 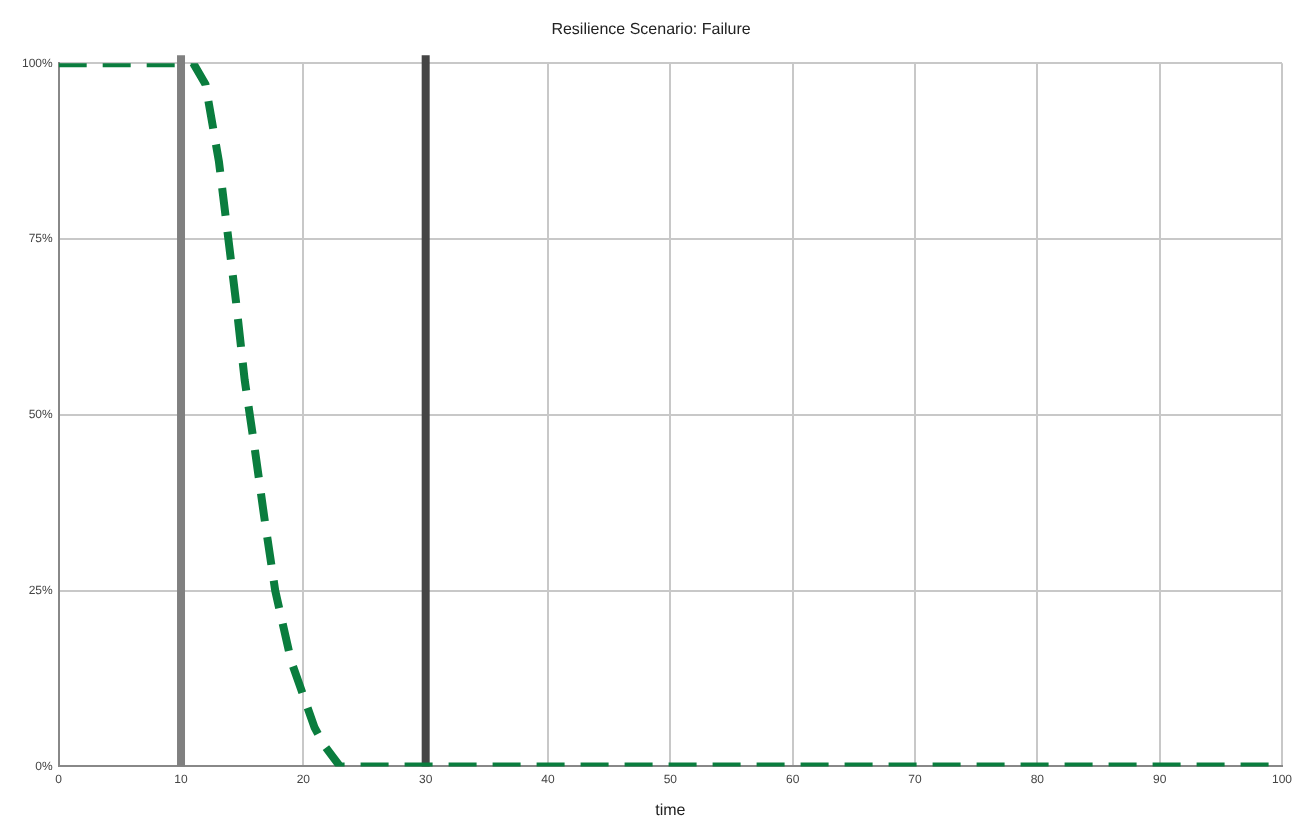 What do you see at coordinates (651, 29) in the screenshot?
I see `chart-title: Resilience Scenario: Failure` at bounding box center [651, 29].